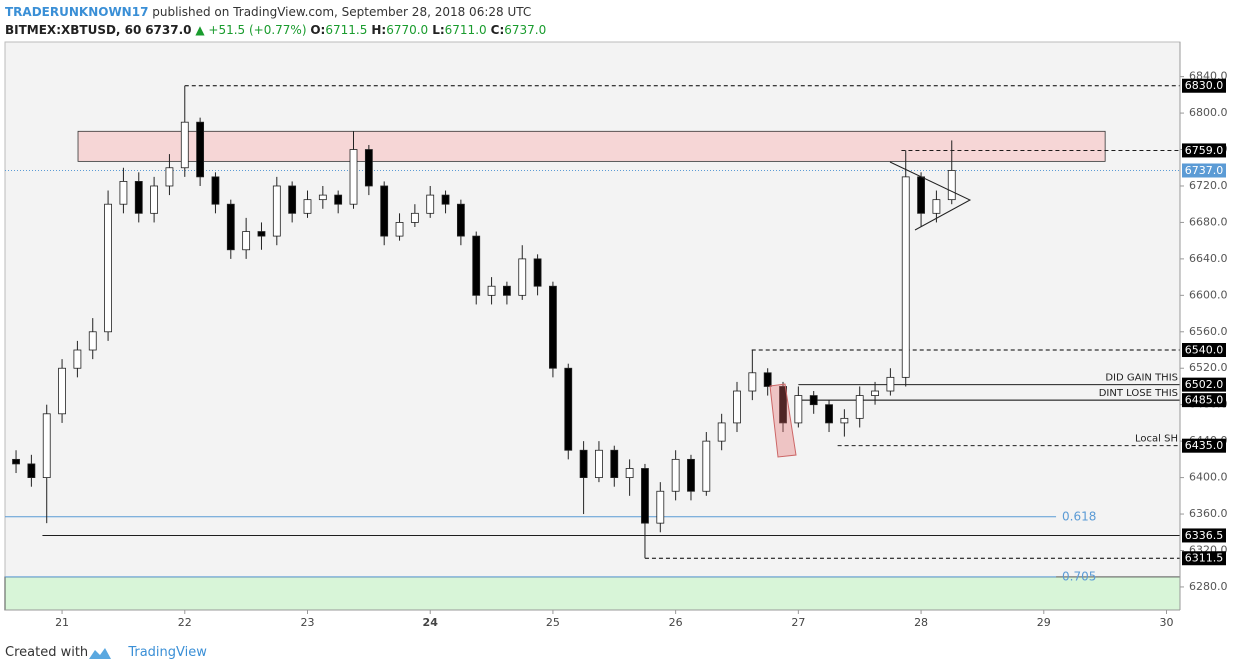  Describe the element at coordinates (167, 652) in the screenshot. I see `footer-brand: TradingView` at that location.